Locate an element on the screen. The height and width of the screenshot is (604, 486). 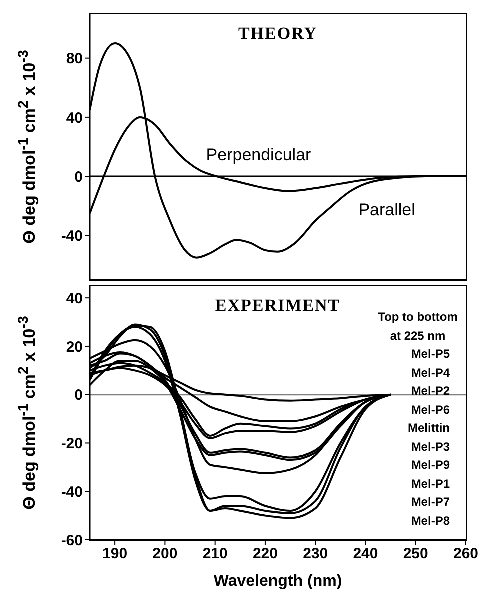
text: Mel-P8 is located at coordinates (430, 521).